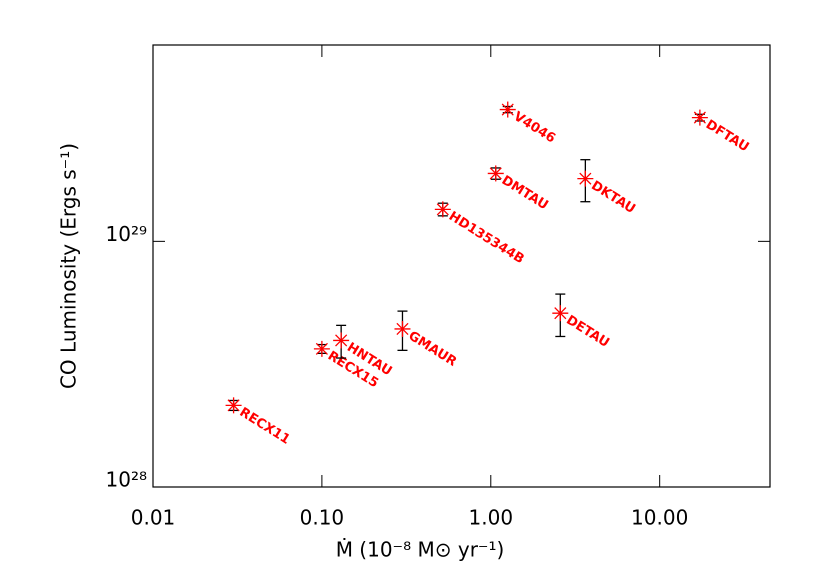  Describe the element at coordinates (153, 518) in the screenshot. I see `x-tick-label: 0.01` at that location.